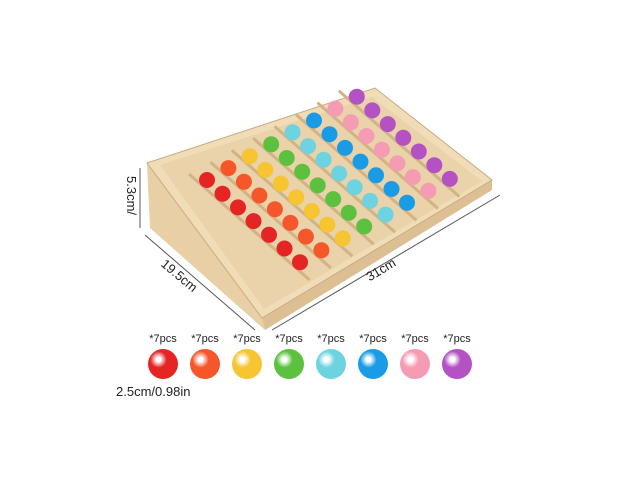 The image size is (640, 500). Describe the element at coordinates (373, 364) in the screenshot. I see `blue-ball-sample` at that location.